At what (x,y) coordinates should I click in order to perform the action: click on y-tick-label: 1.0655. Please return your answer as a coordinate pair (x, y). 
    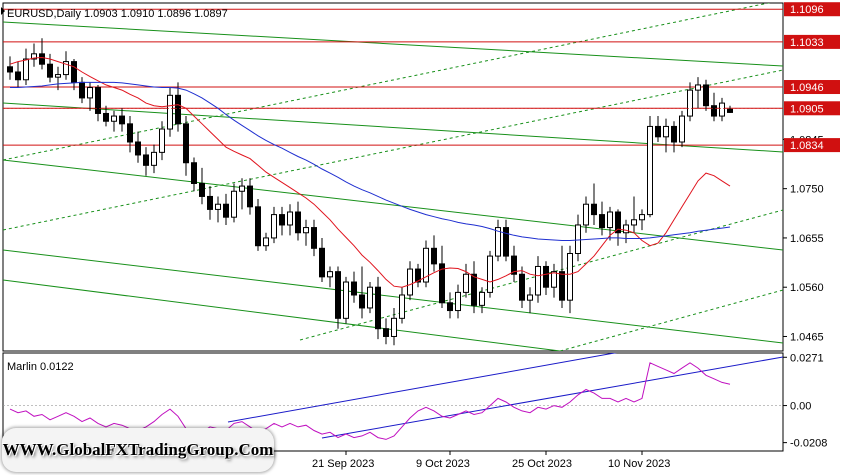
    Looking at the image, I should click on (807, 239).